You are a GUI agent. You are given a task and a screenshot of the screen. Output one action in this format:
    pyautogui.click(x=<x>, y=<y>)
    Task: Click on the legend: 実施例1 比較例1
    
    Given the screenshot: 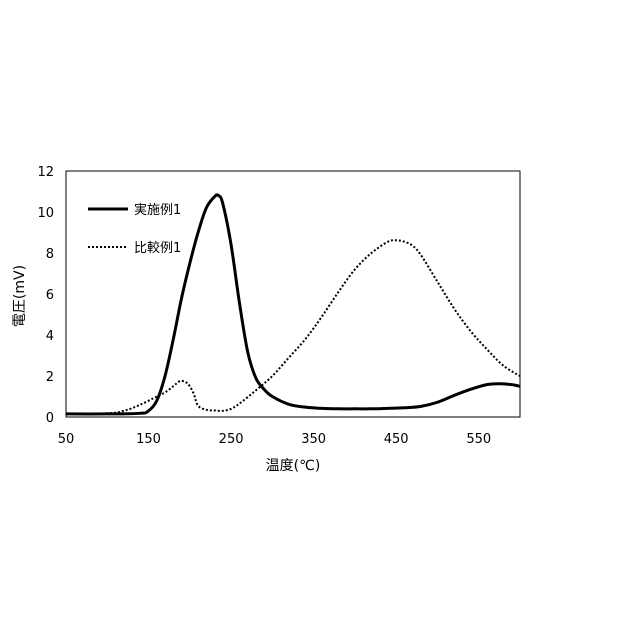 What is the action you would take?
    pyautogui.click(x=134, y=229)
    